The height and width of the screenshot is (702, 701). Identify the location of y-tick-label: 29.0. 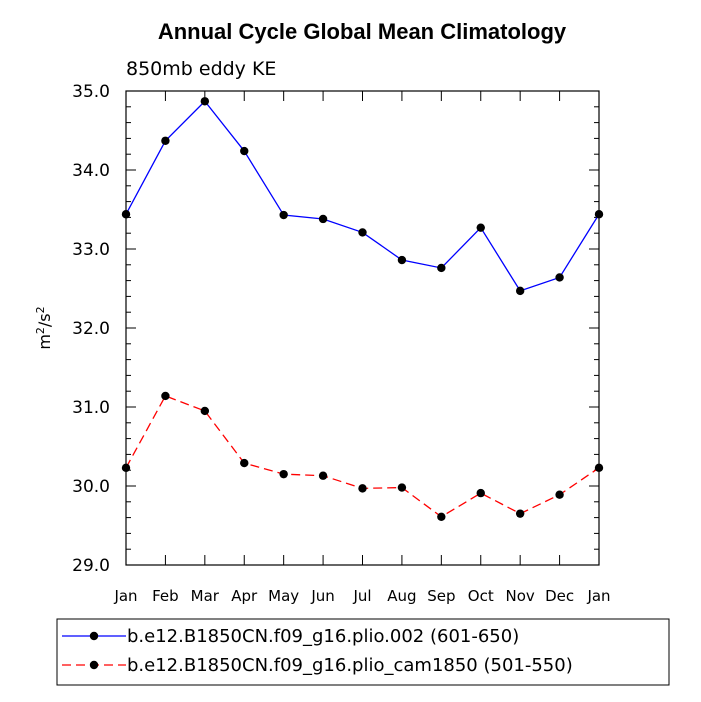
(91, 566).